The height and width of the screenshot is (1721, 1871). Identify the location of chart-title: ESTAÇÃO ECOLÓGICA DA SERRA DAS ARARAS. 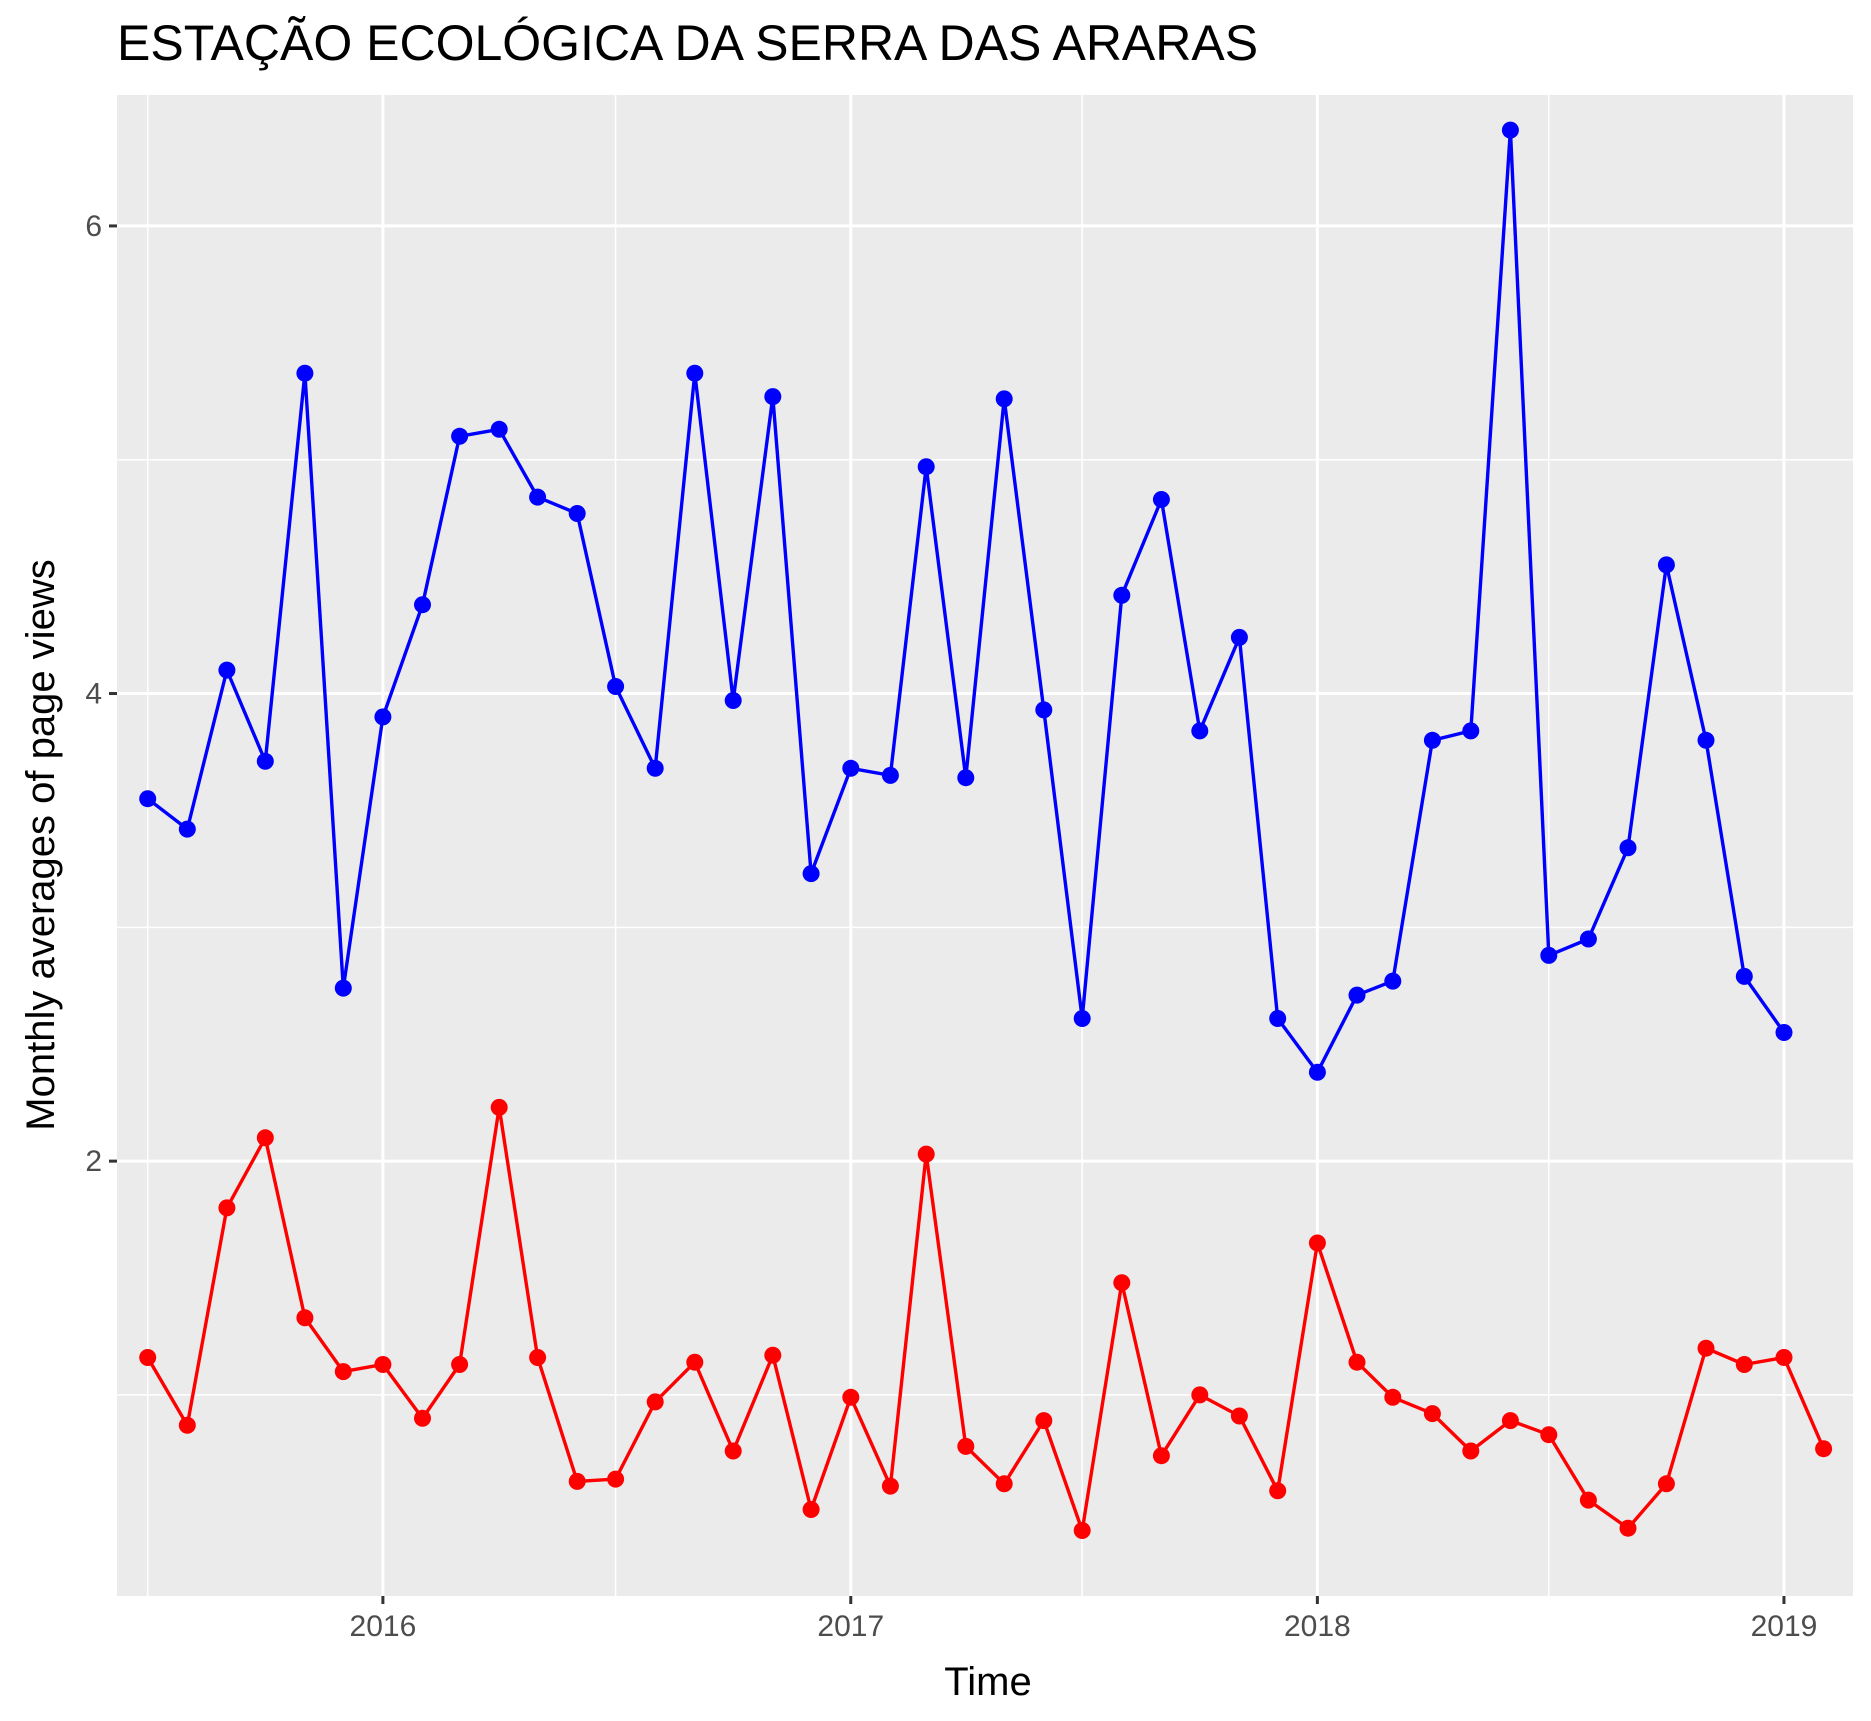
(687, 43).